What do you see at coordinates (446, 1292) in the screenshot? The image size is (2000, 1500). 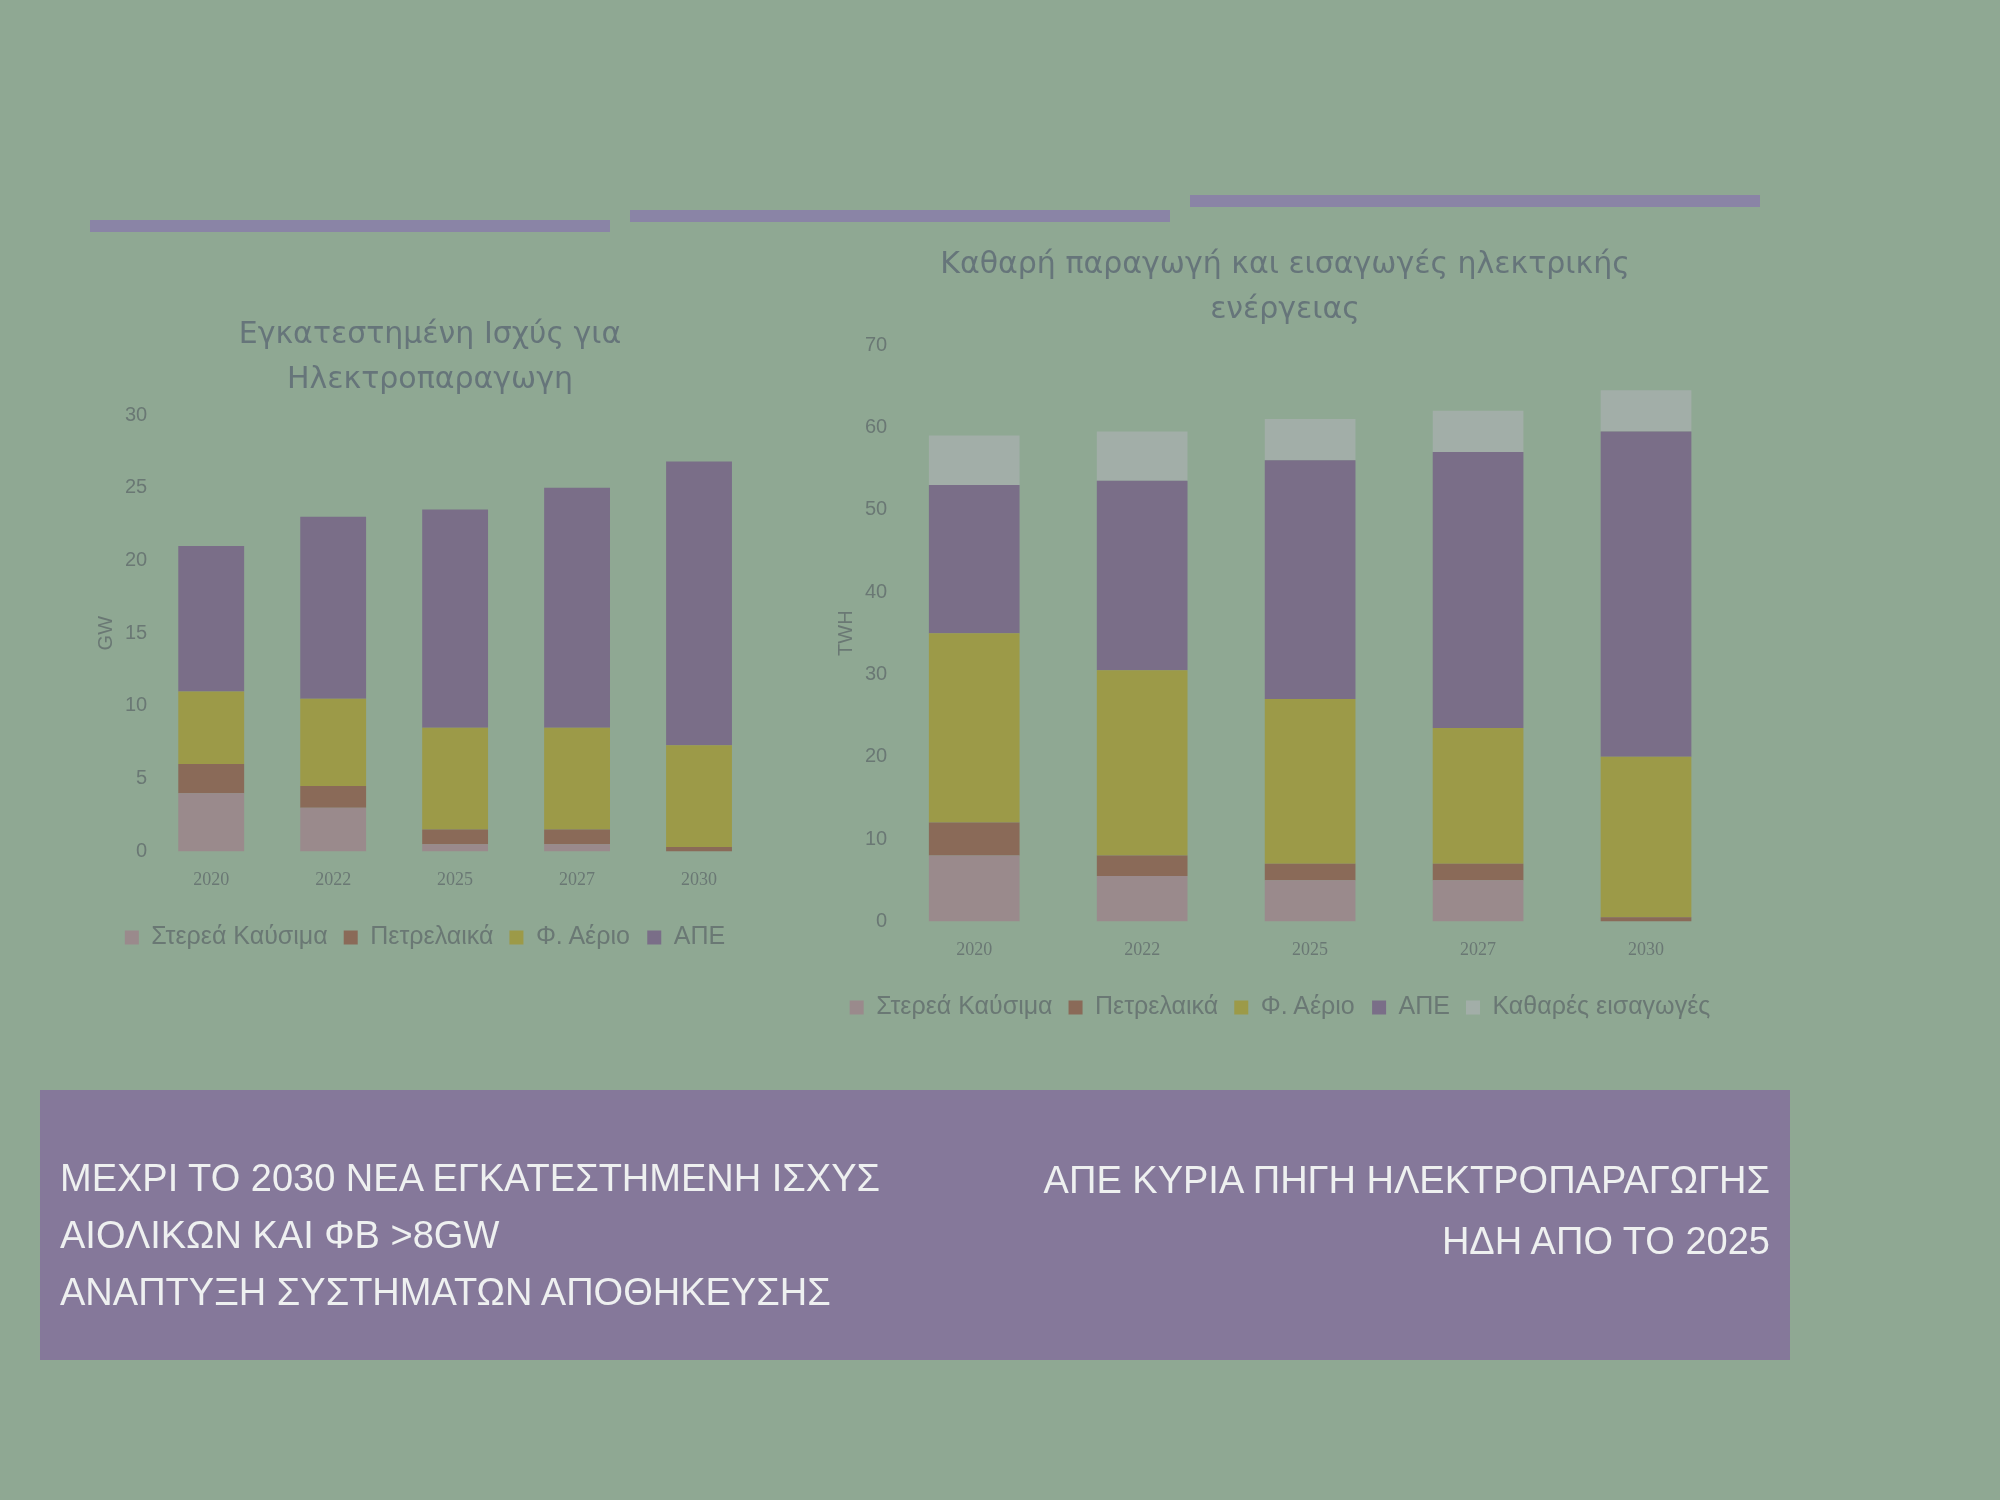 I see `text: ΑΝΑΠΤΥΞΗ ΣΥΣΤΗΜΑΤΩΝ ΑΠΟΘΗΚΕΥΣΗΣ` at bounding box center [446, 1292].